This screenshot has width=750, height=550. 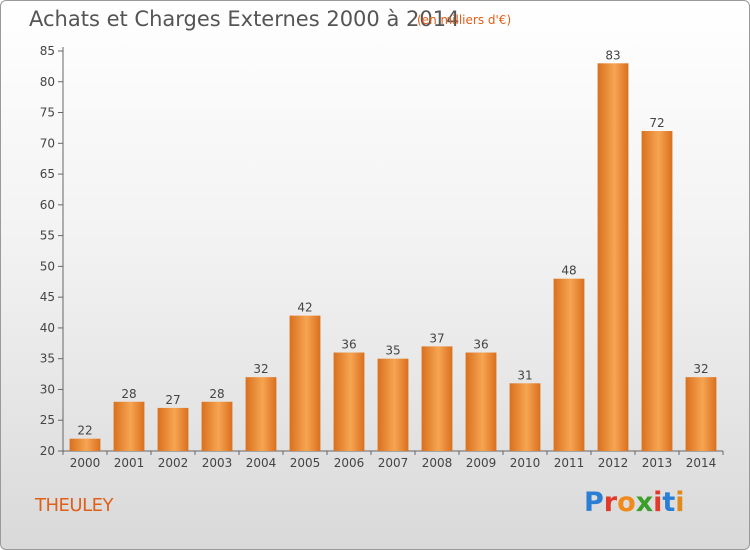 I want to click on y-tick-label: 70, so click(x=47, y=143).